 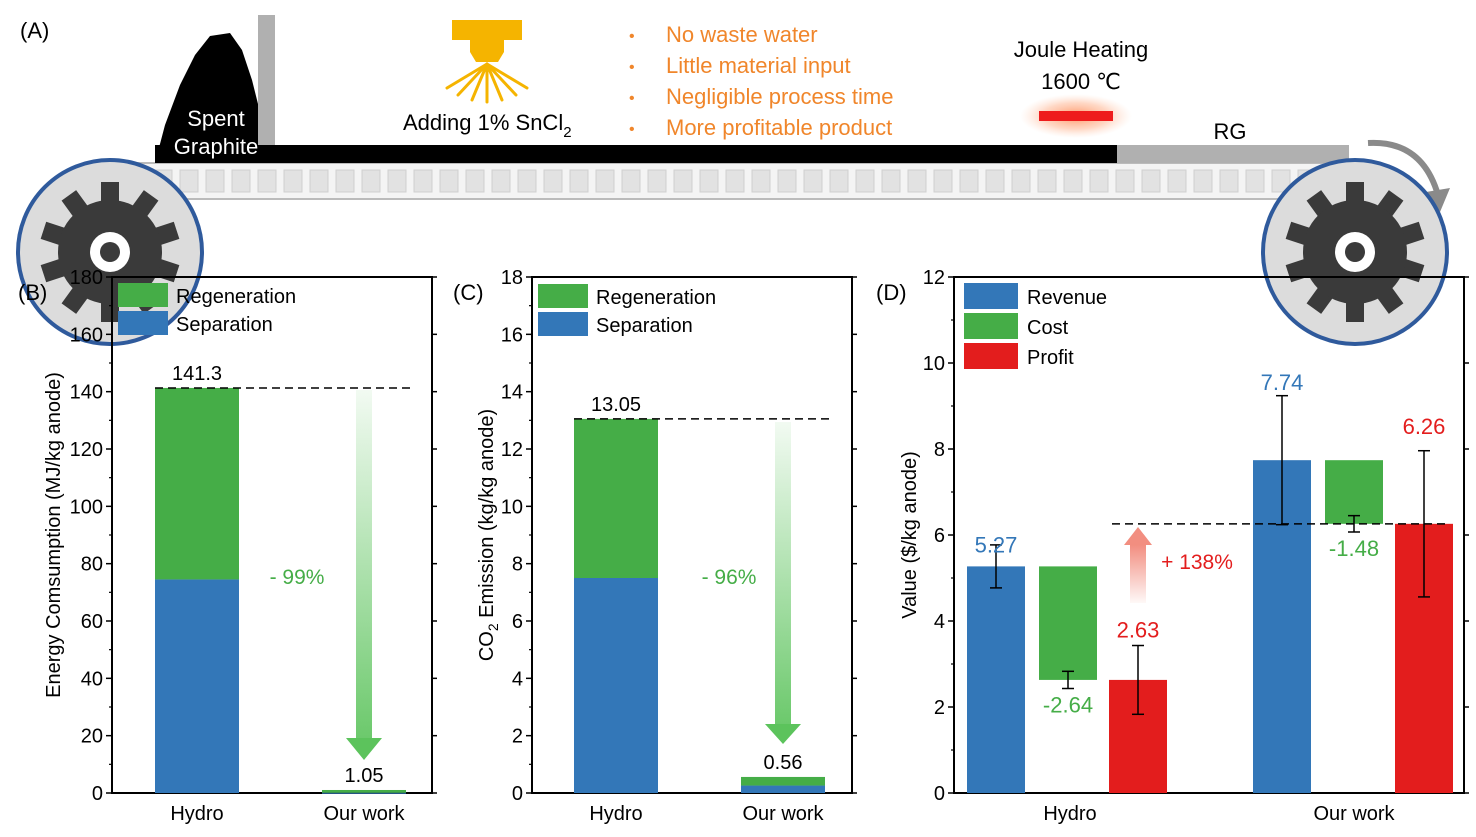 What do you see at coordinates (783, 763) in the screenshot?
I see `total-value-label: 0.56` at bounding box center [783, 763].